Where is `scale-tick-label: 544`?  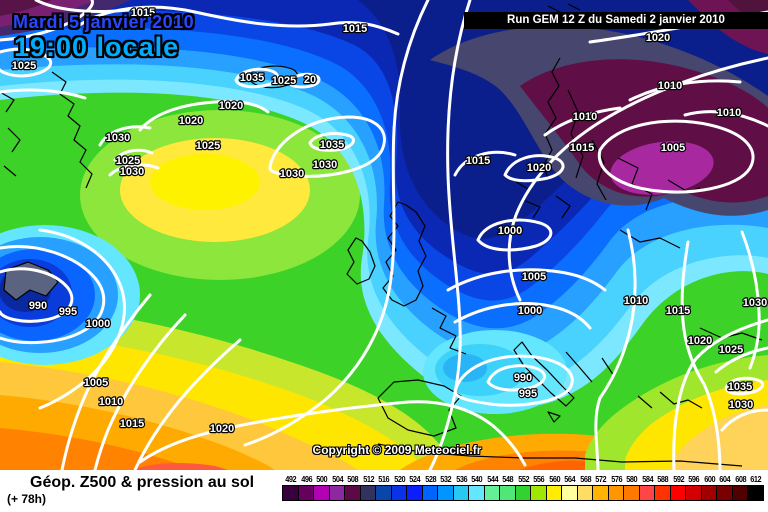 scale-tick-label: 544 is located at coordinates (492, 479).